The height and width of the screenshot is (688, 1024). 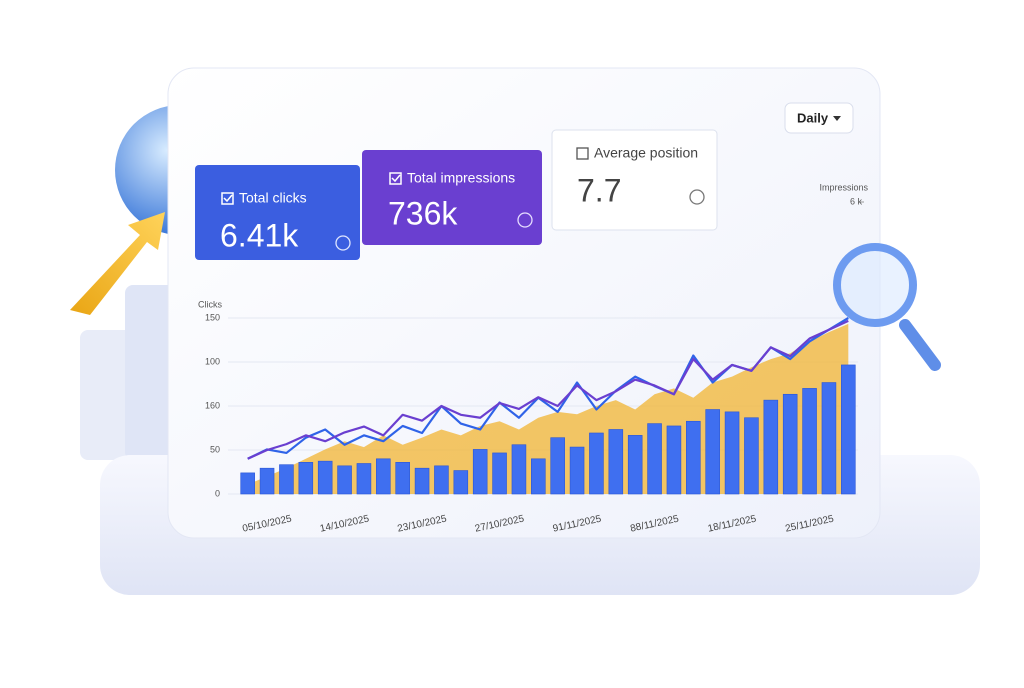 What do you see at coordinates (215, 449) in the screenshot?
I see `y-tick-label: 50` at bounding box center [215, 449].